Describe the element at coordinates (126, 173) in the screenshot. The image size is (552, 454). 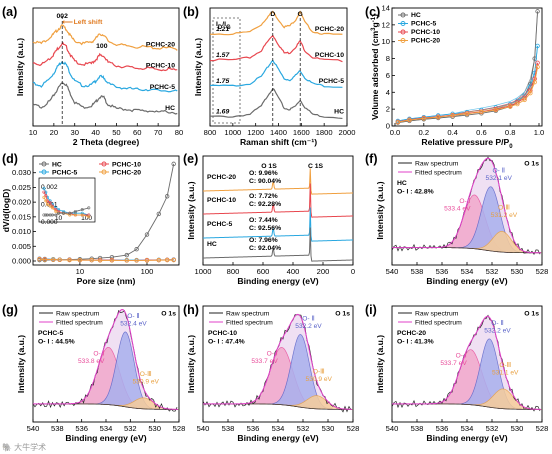
I see `legend-label-pchc-20: PCHC-20` at that location.